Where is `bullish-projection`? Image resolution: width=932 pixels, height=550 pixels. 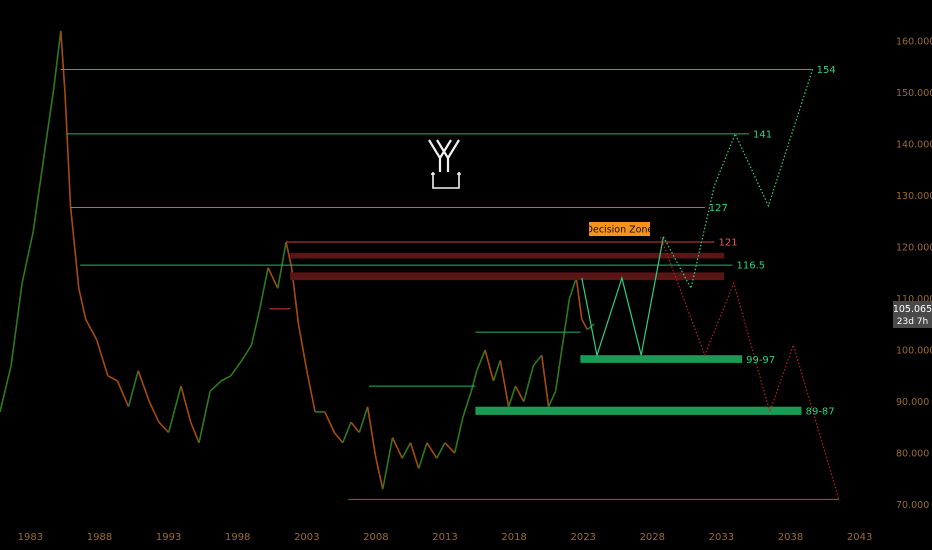 bullish-projection is located at coordinates (738, 179).